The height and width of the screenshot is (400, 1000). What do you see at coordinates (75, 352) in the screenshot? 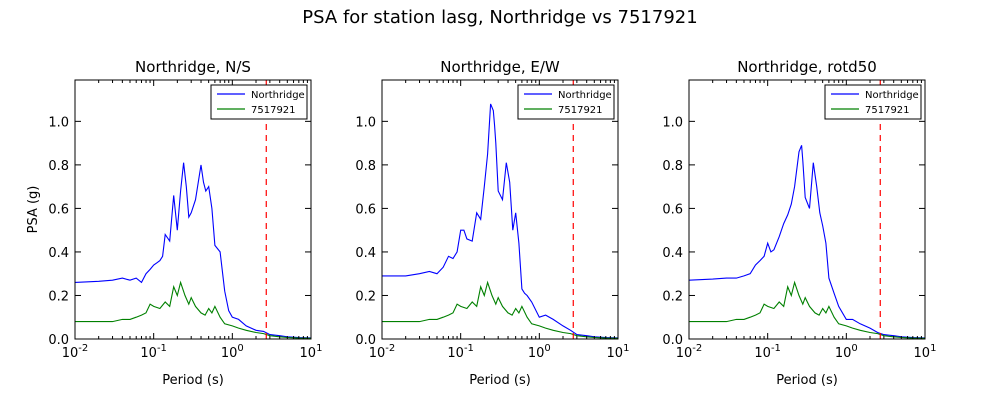
I see `panel-1-x-tick-label: 10⁻²` at bounding box center [75, 352].